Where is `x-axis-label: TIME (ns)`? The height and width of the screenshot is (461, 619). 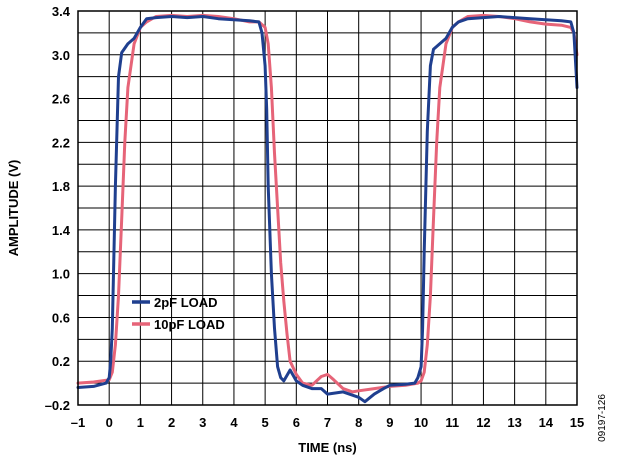
x-axis-label: TIME (ns) is located at coordinates (327, 447).